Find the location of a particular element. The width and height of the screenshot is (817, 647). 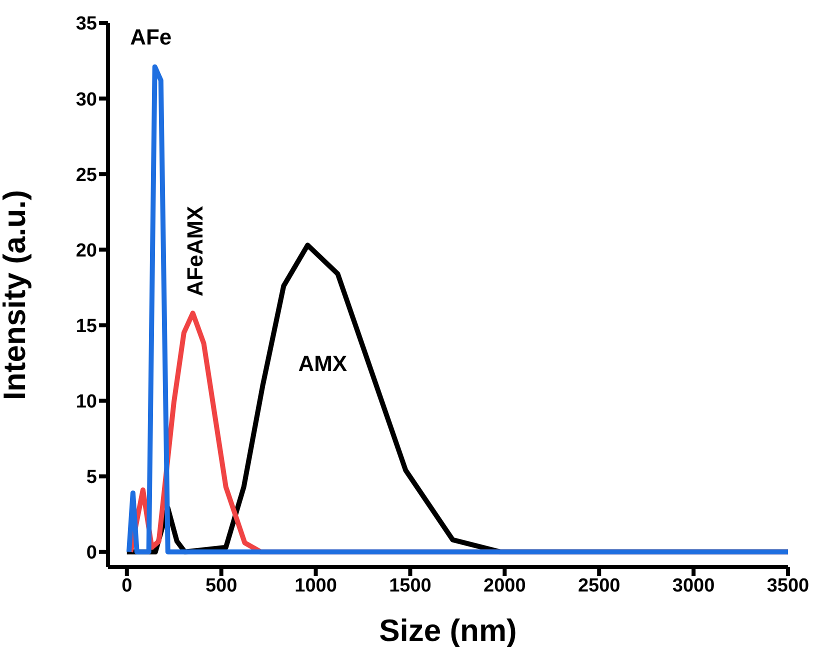

x-tick-label: 2000 is located at coordinates (505, 585).